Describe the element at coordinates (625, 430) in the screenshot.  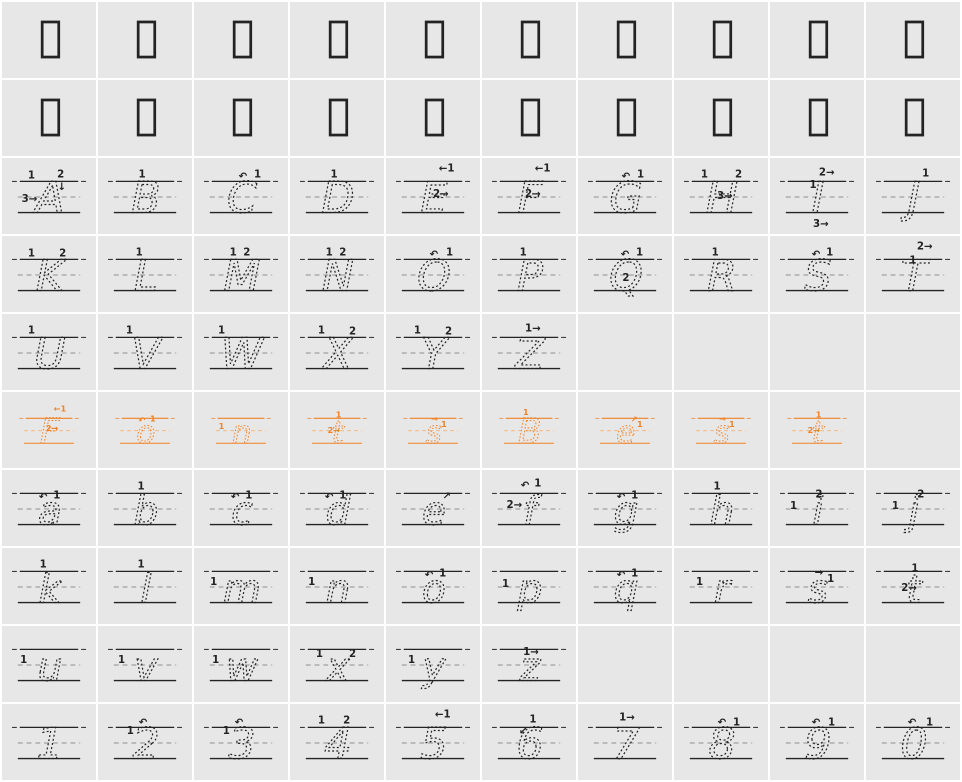
I see `glyph-cell-e: e ↗ 1` at that location.